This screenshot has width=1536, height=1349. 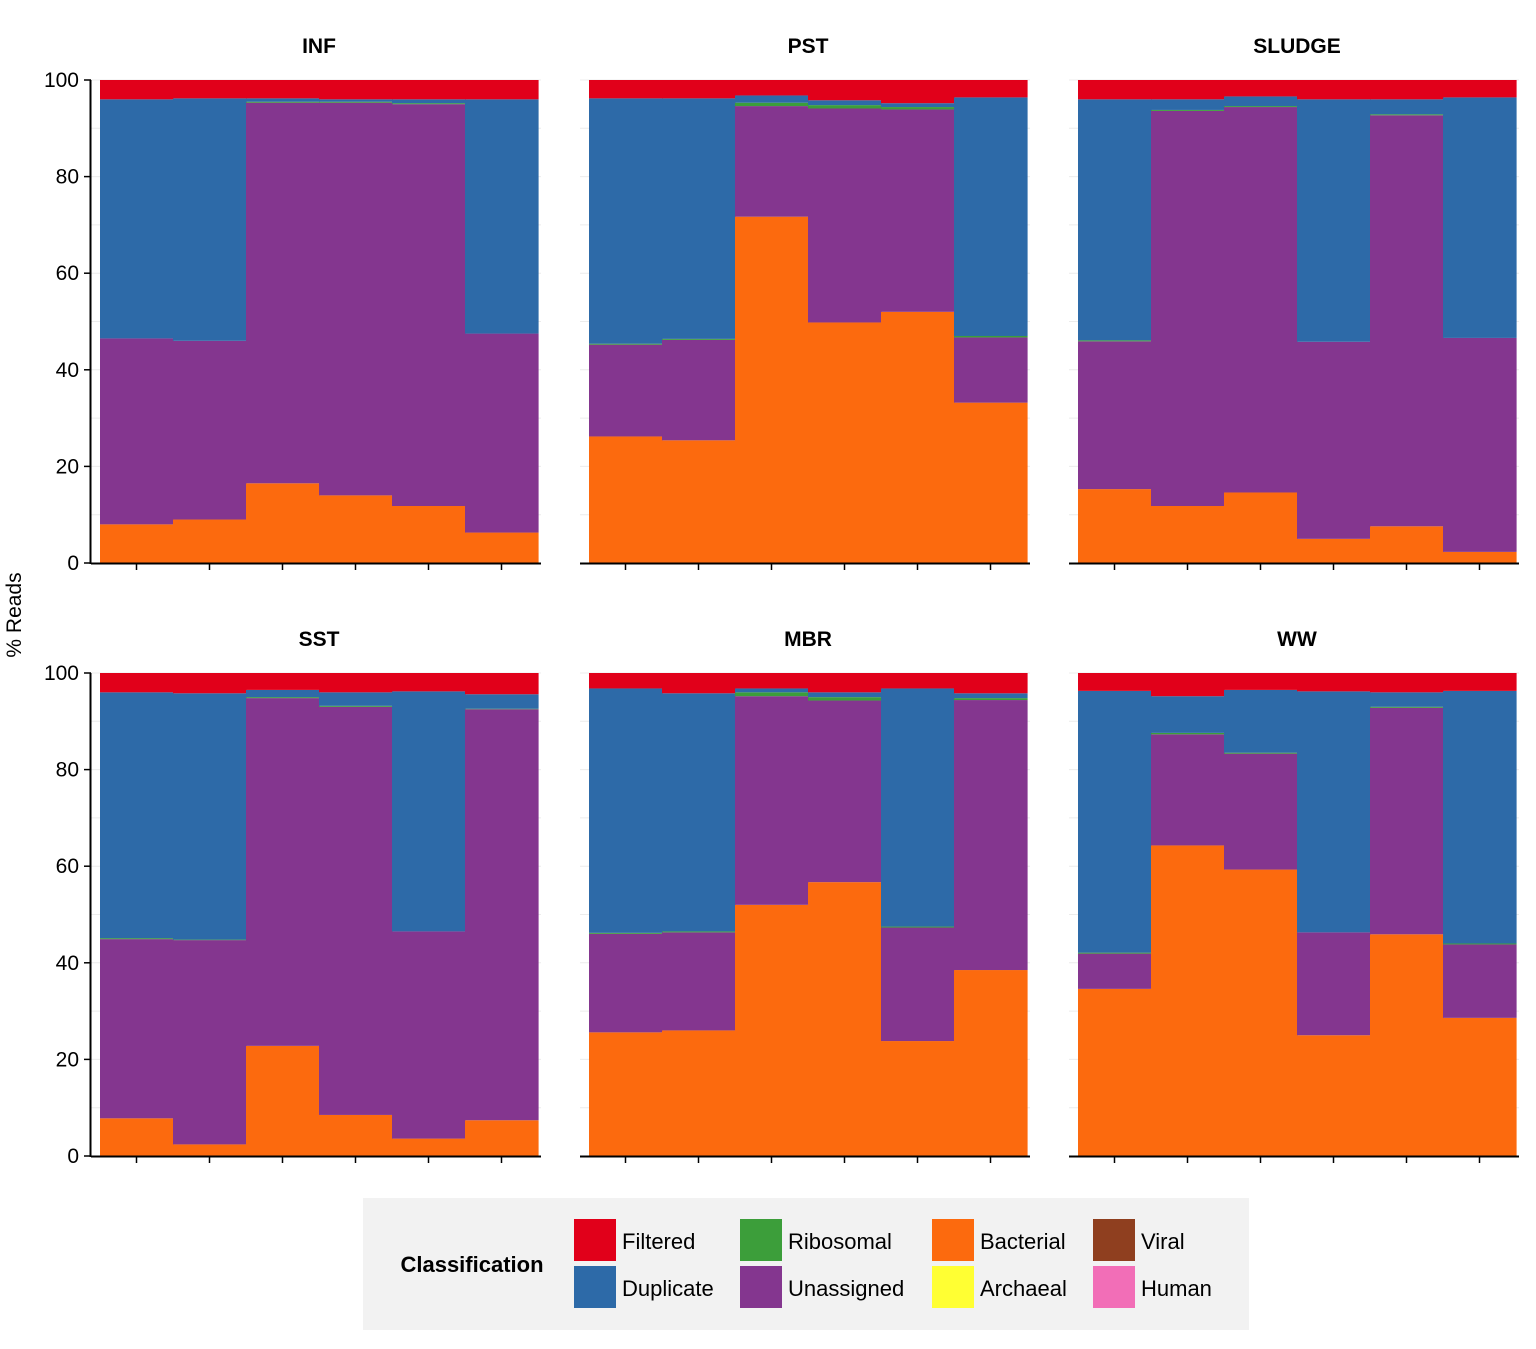 What do you see at coordinates (658, 1241) in the screenshot?
I see `legend-label-filtered: Filtered` at bounding box center [658, 1241].